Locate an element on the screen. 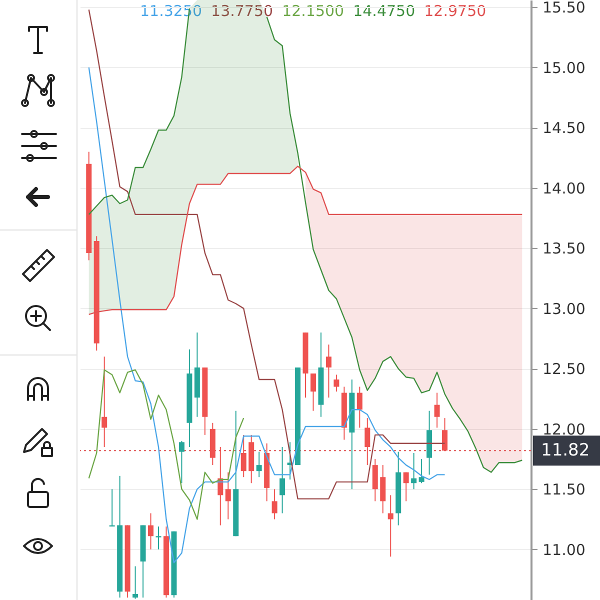 The image size is (600, 600). y-tick-label: 15.50 is located at coordinates (564, 8).